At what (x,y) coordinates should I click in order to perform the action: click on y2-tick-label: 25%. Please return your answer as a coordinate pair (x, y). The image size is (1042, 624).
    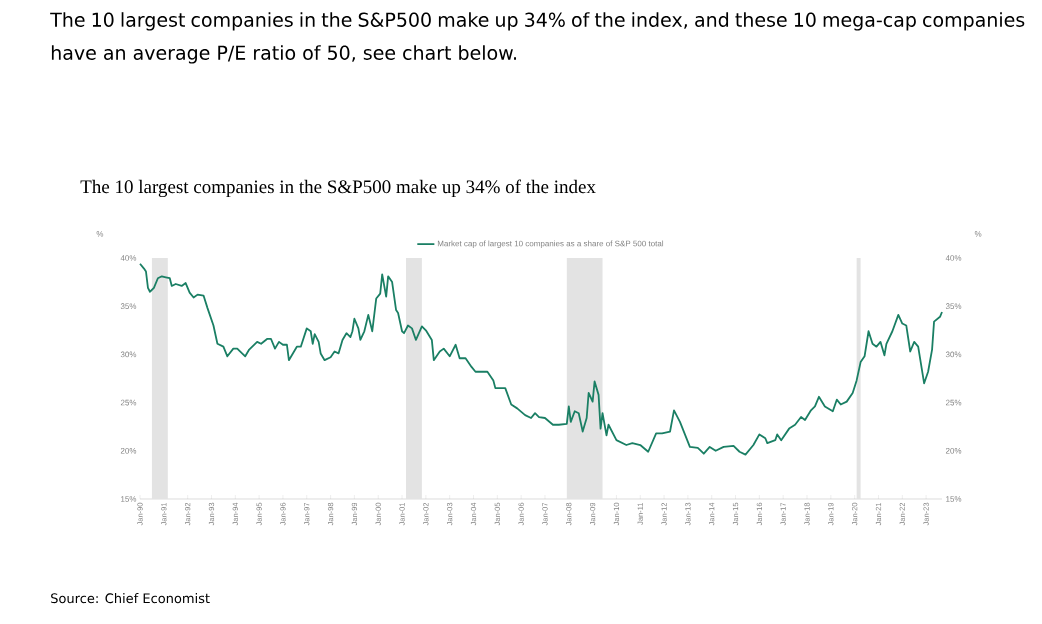
    Looking at the image, I should click on (953, 402).